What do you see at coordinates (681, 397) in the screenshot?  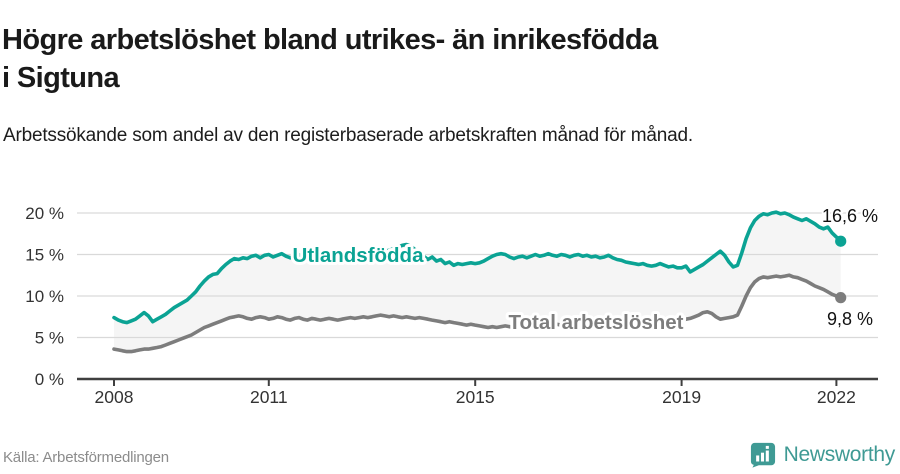 I see `x-tick-label: 2019` at bounding box center [681, 397].